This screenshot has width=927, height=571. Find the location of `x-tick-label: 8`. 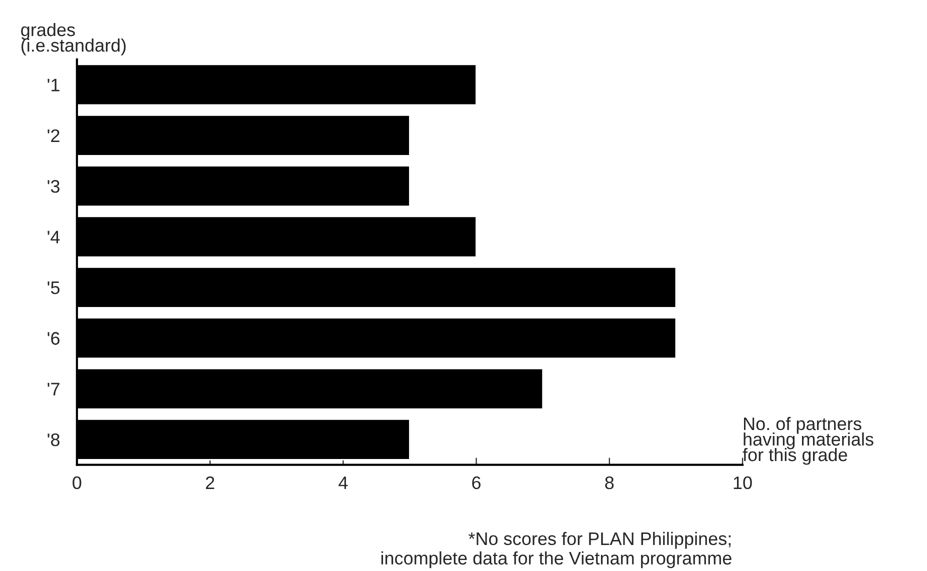

x-tick-label: 8 is located at coordinates (609, 483).